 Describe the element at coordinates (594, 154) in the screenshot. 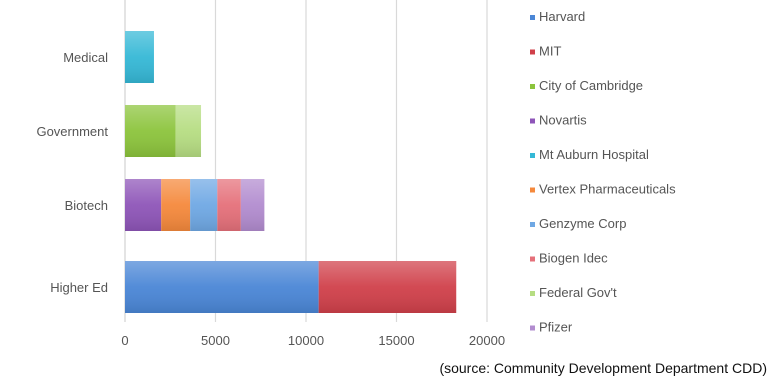

I see `legend-label: Mt Auburn Hospital` at that location.